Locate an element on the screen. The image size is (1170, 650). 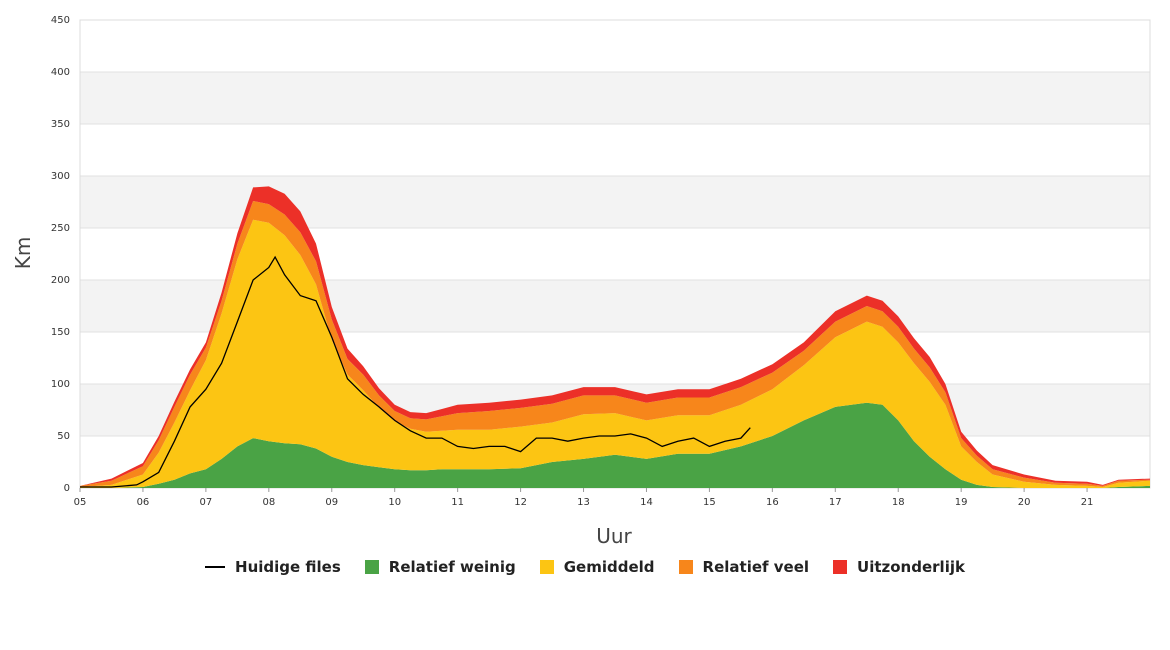
legend-label: Huidige files is located at coordinates (288, 567).